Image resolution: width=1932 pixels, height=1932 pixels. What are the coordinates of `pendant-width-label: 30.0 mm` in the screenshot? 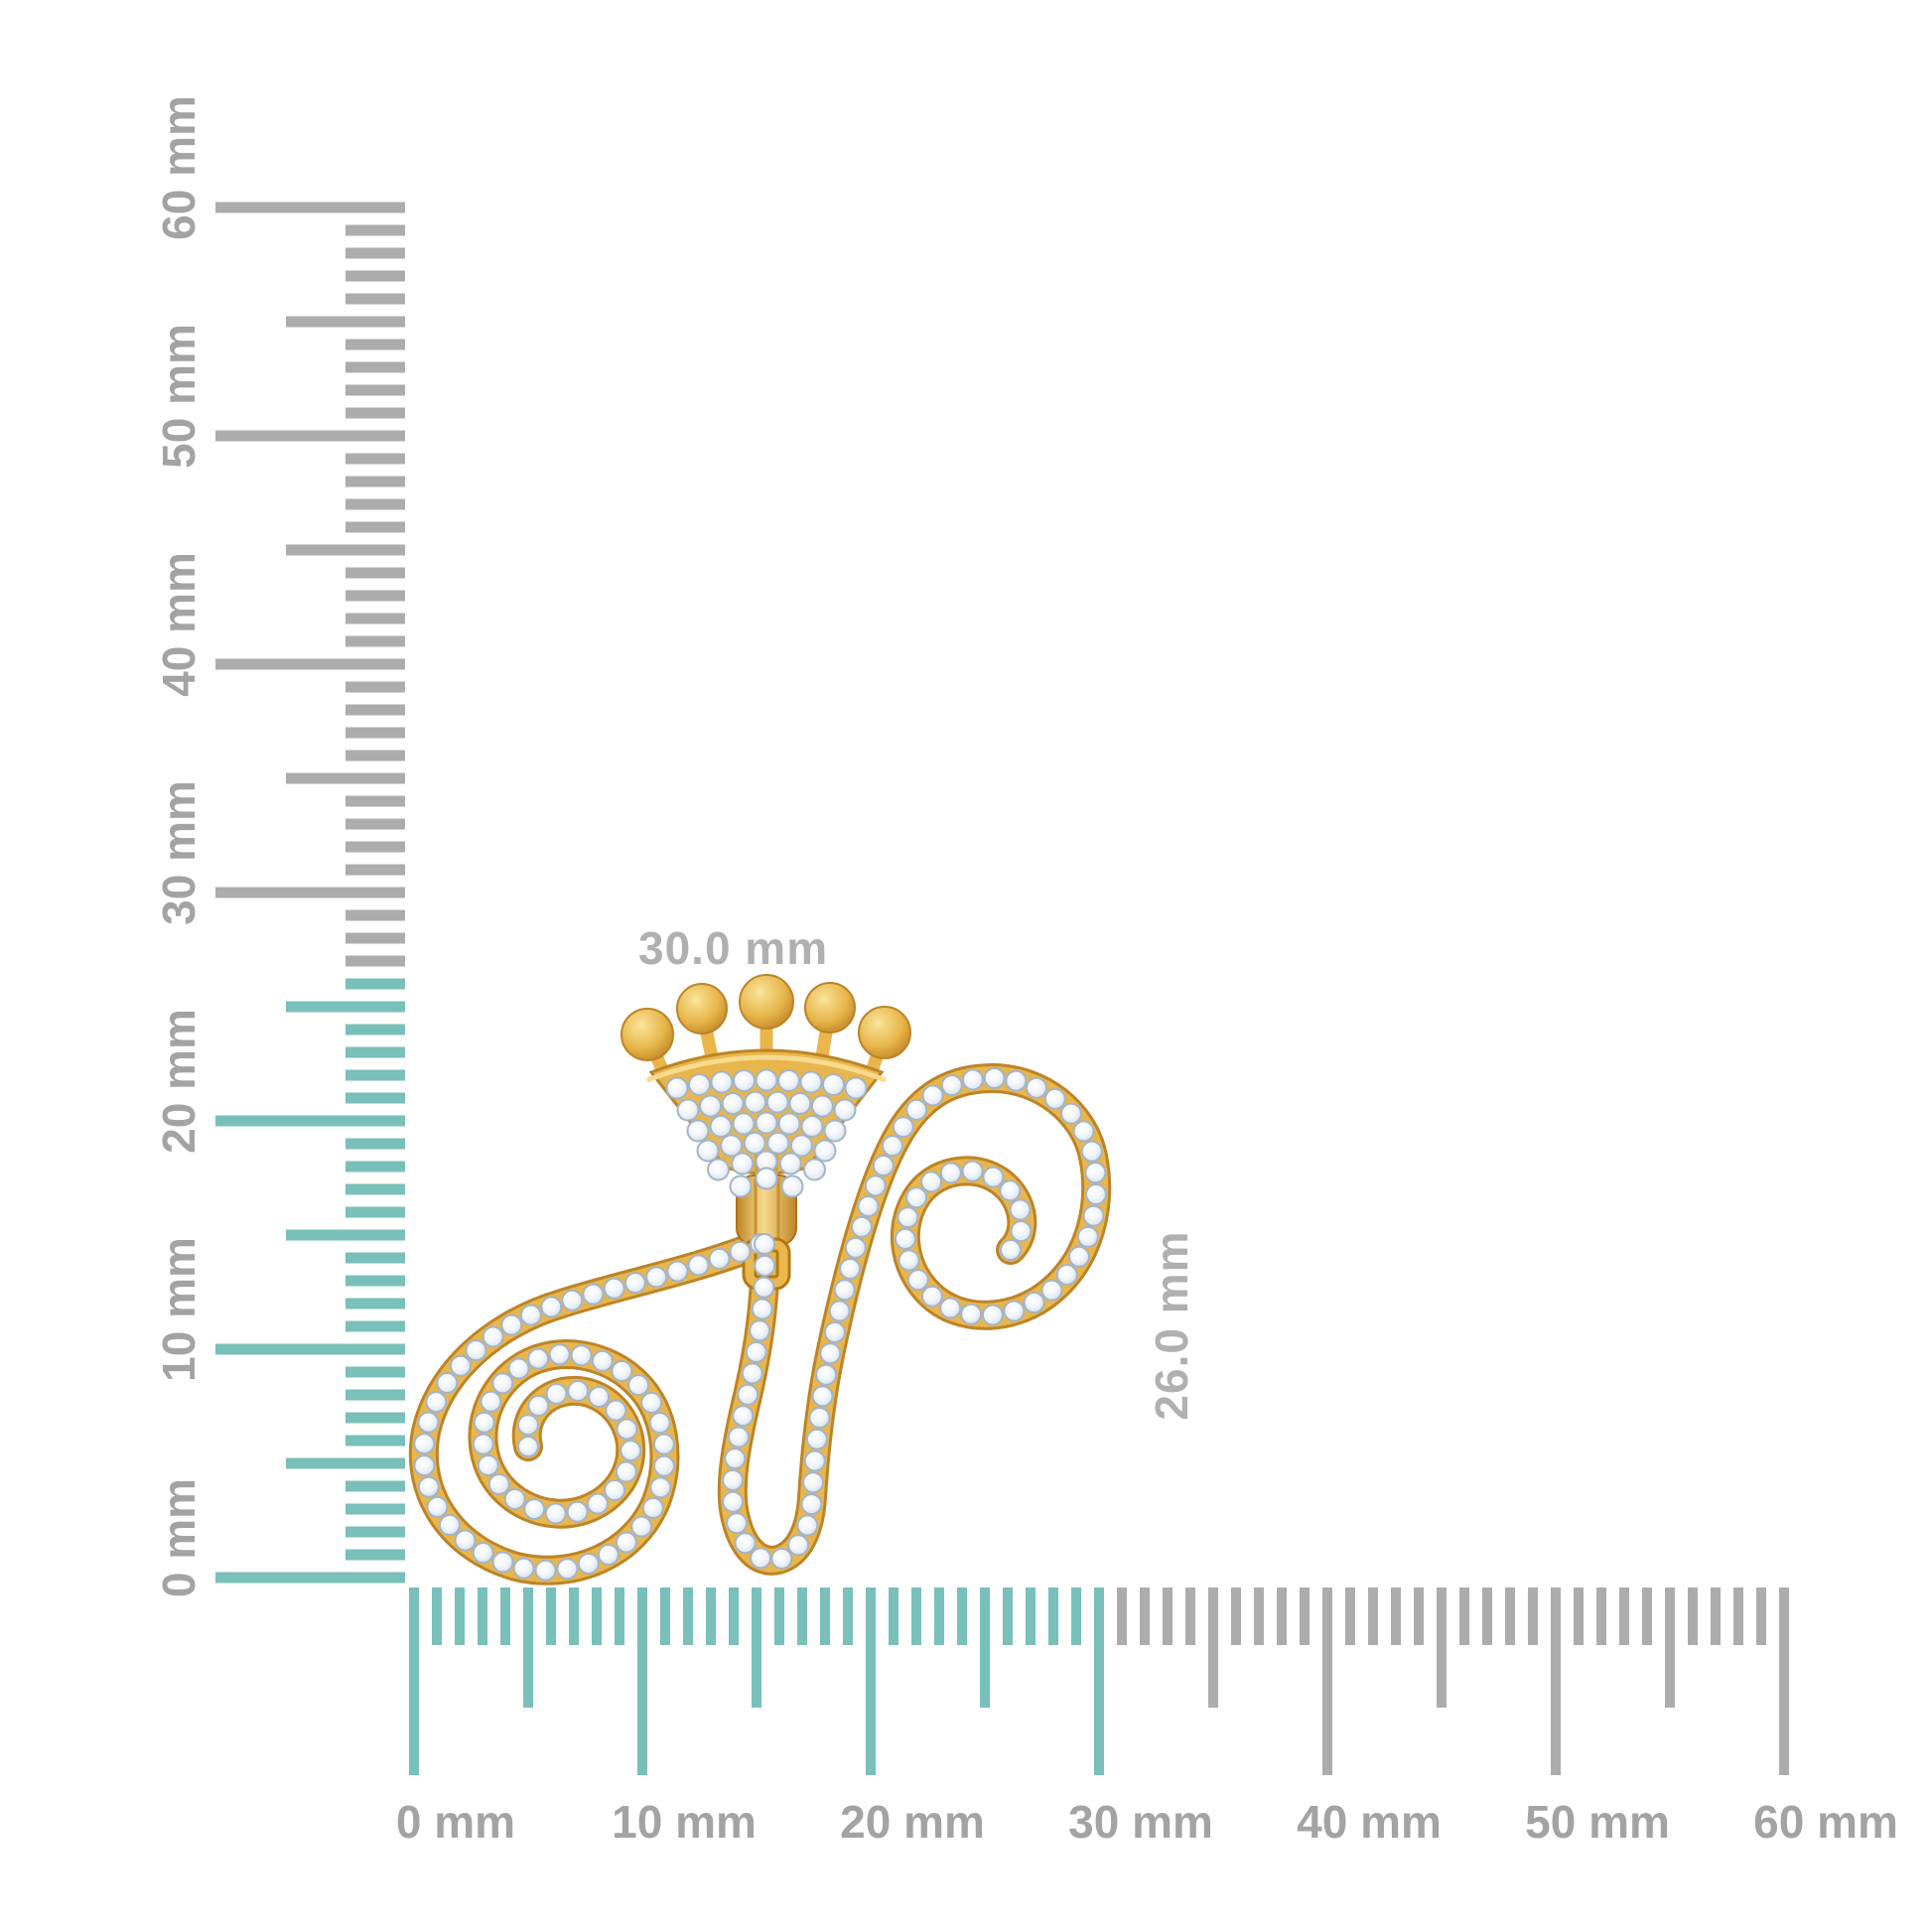 It's located at (733, 948).